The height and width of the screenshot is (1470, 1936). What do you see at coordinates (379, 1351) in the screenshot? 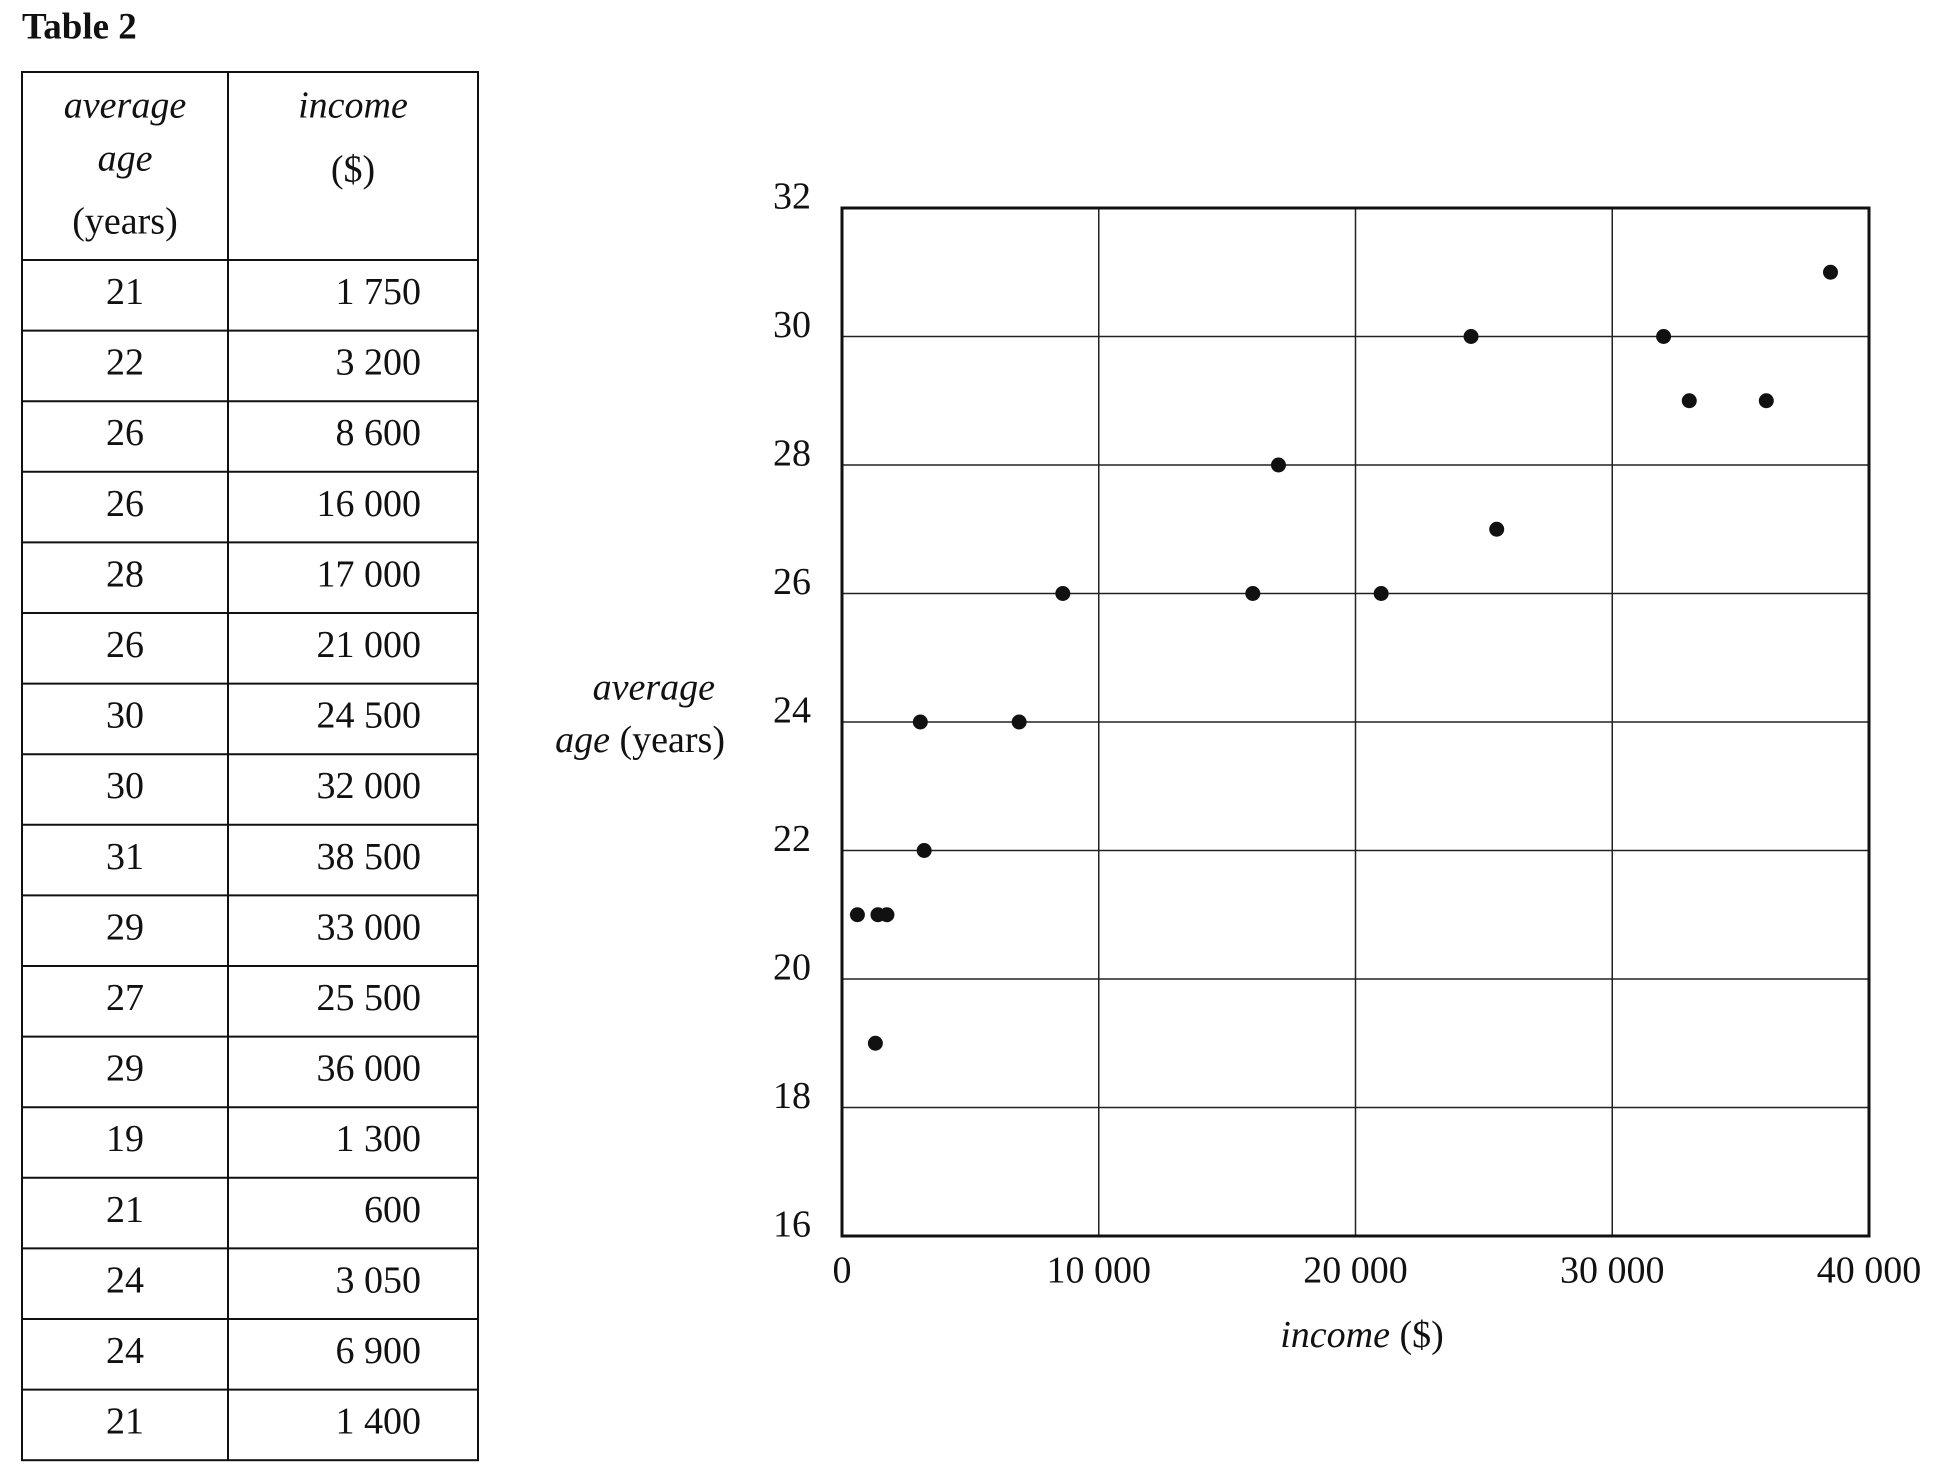
I see `income-cell: 6 900` at bounding box center [379, 1351].